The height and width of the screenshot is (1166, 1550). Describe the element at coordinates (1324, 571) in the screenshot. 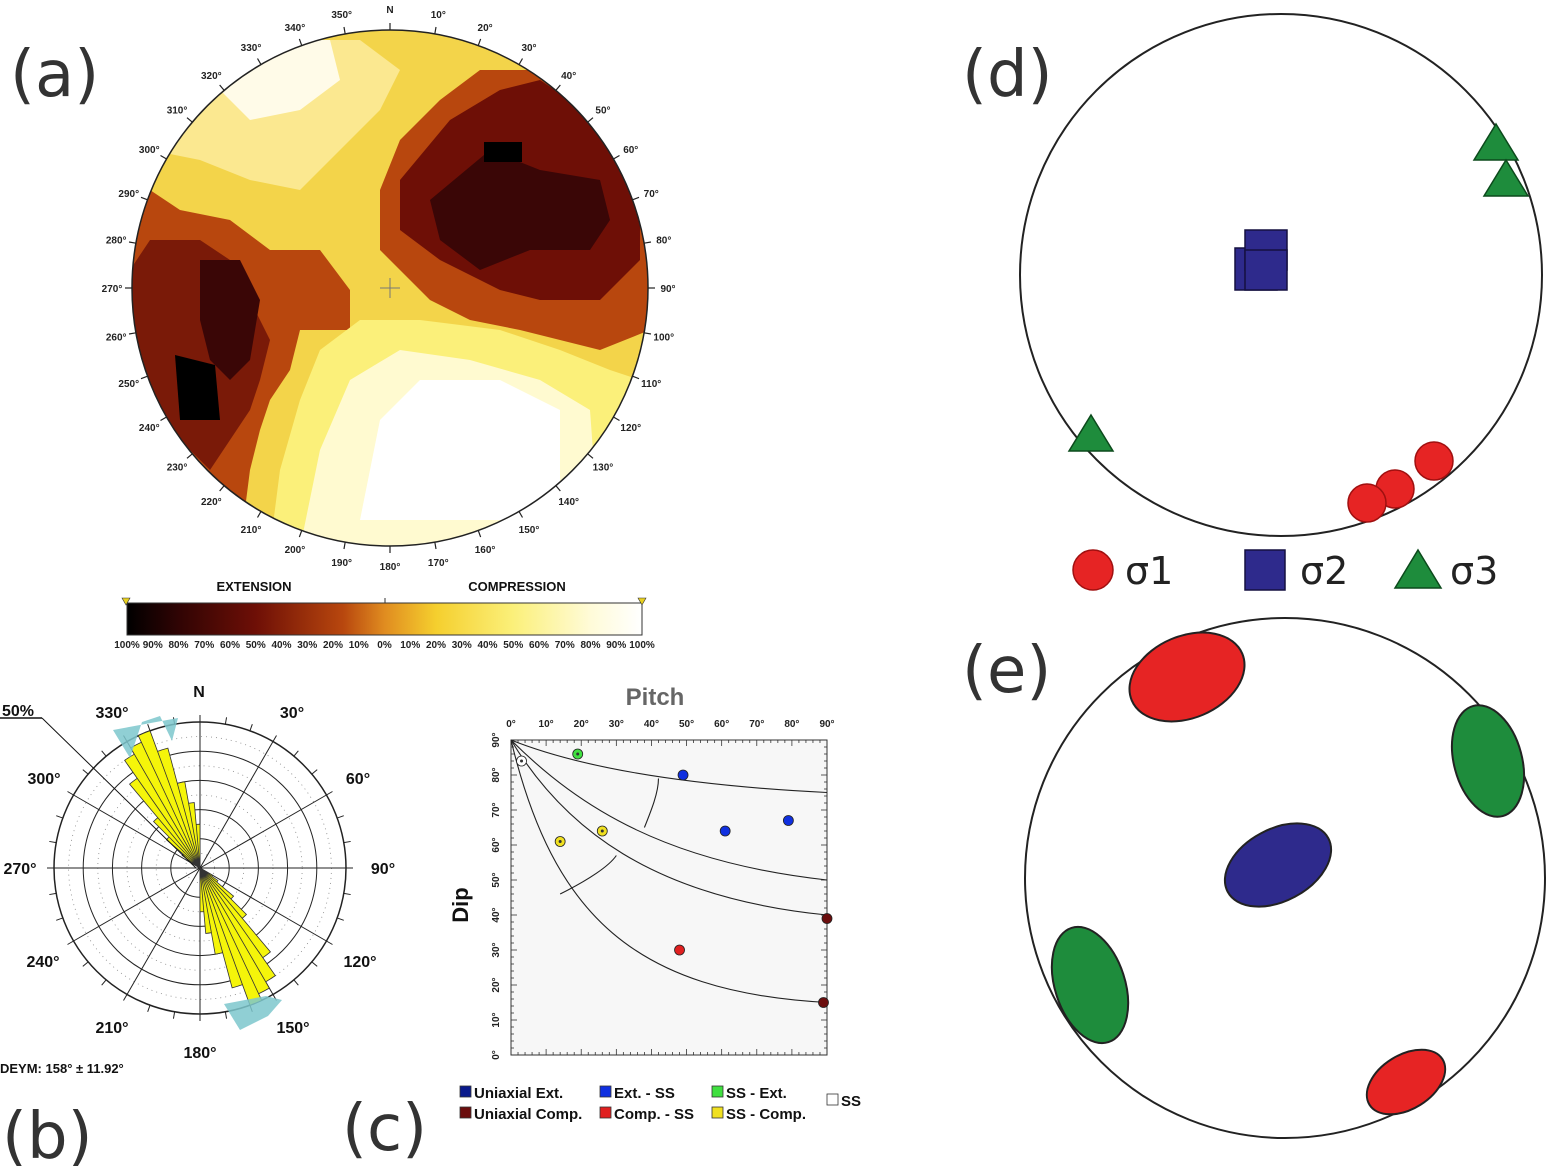

I see `sigma2-legend-label: σ2` at that location.